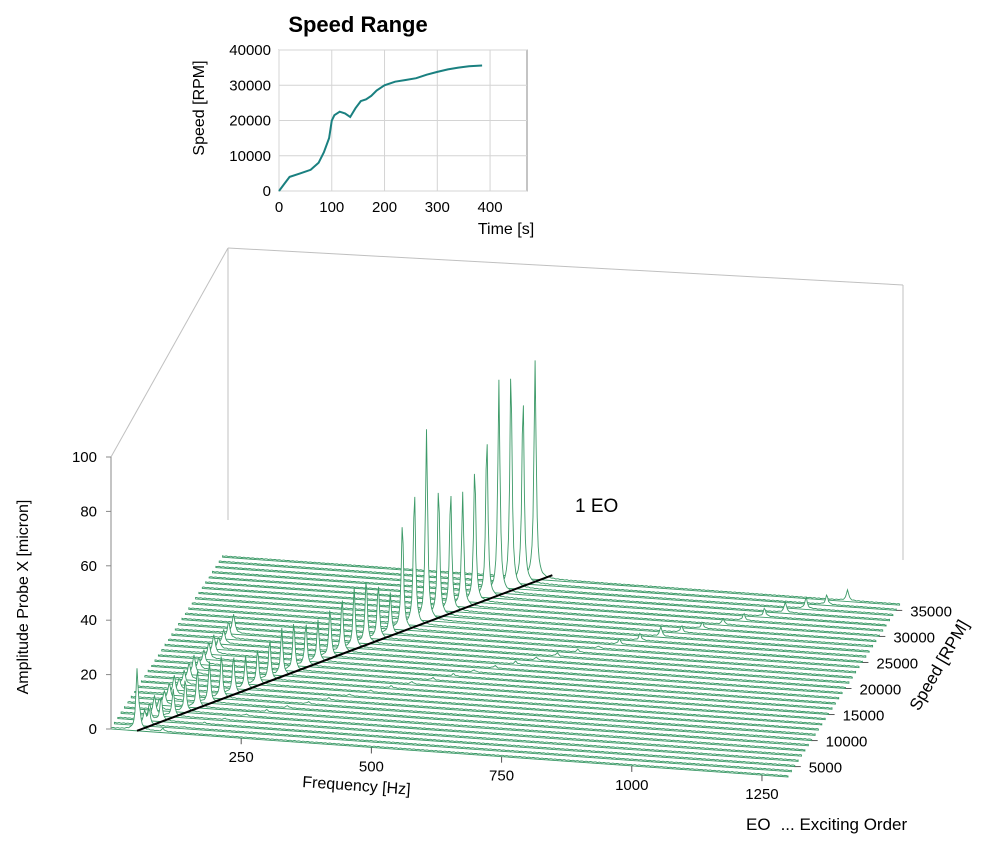 This screenshot has width=1001, height=862. I want to click on order-line-1eo, so click(344, 653).